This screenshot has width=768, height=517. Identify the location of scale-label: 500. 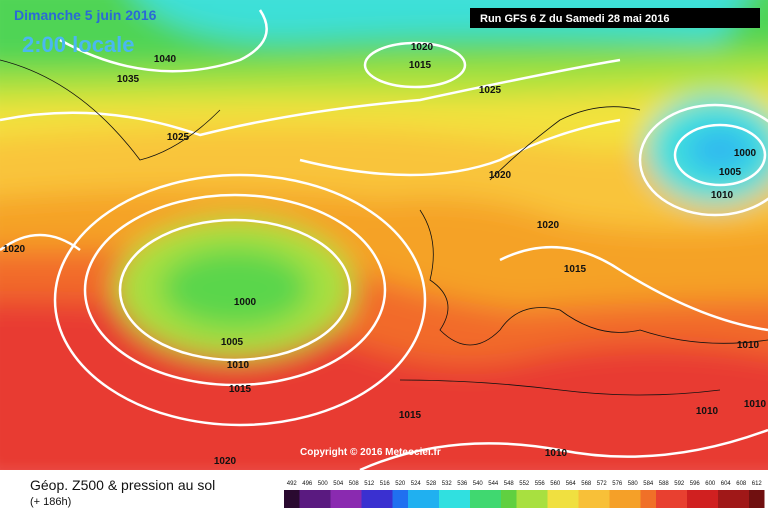
(323, 484).